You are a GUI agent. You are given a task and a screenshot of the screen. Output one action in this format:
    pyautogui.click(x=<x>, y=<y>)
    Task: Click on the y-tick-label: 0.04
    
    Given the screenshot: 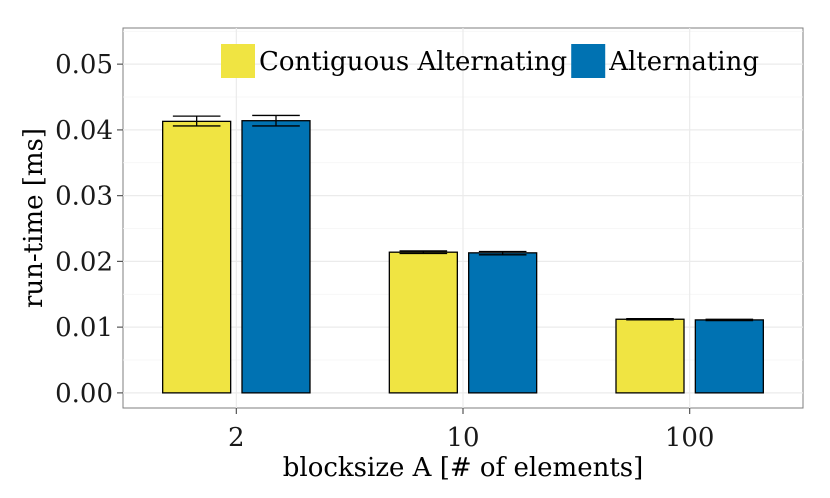 What is the action you would take?
    pyautogui.click(x=84, y=131)
    